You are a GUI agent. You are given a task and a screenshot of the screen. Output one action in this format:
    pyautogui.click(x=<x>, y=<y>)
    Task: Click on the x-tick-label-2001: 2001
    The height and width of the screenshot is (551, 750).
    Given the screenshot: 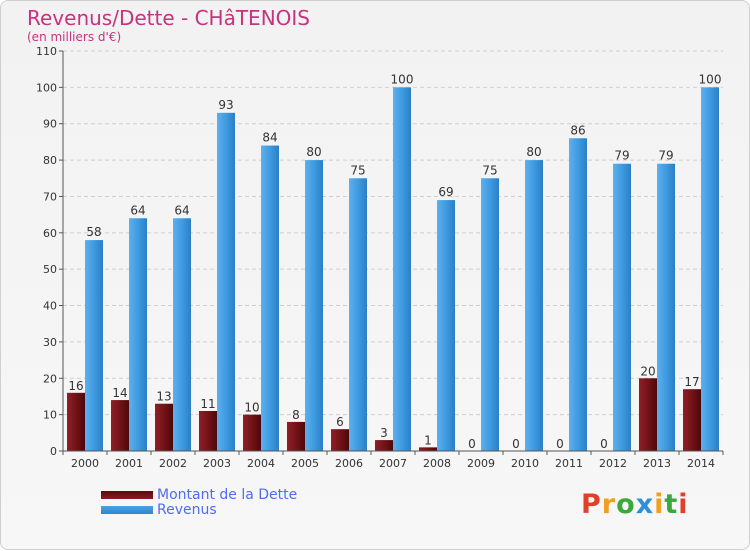 What is the action you would take?
    pyautogui.click(x=129, y=463)
    